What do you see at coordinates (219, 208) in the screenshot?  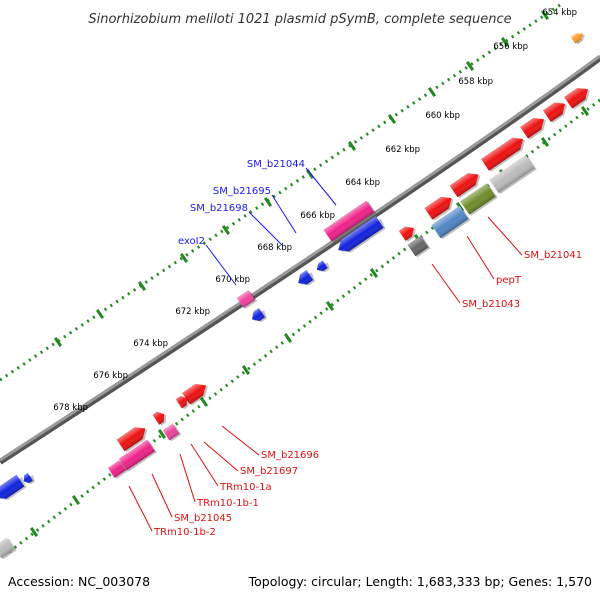 I see `gene-label: SM_b21698` at bounding box center [219, 208].